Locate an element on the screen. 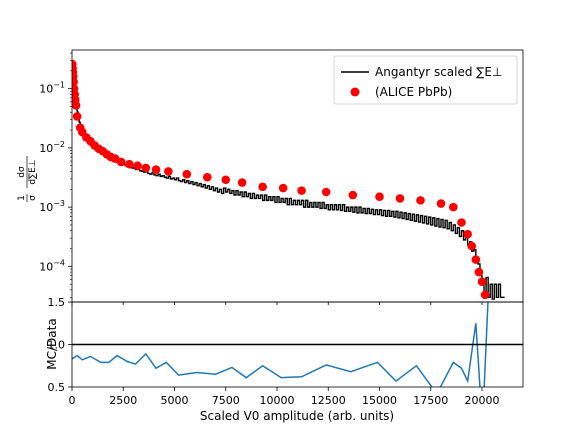 Image resolution: width=581 pixels, height=439 pixels. ylabel-dsumet: d∑E⊥ is located at coordinates (33, 171).